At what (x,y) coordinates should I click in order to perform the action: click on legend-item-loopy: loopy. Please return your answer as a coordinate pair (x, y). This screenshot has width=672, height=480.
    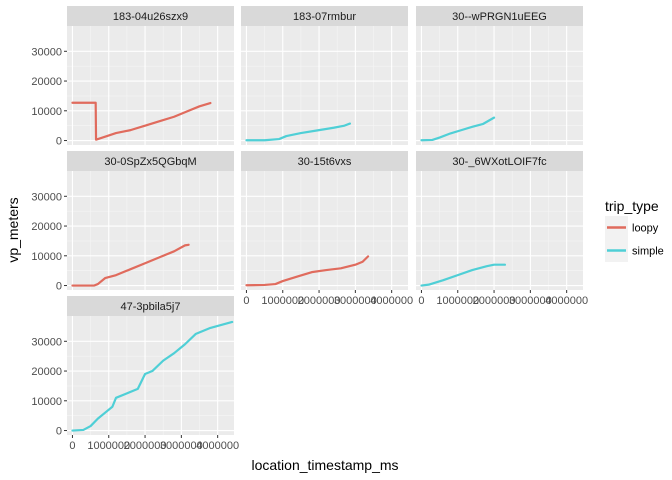
    Looking at the image, I should click on (632, 227).